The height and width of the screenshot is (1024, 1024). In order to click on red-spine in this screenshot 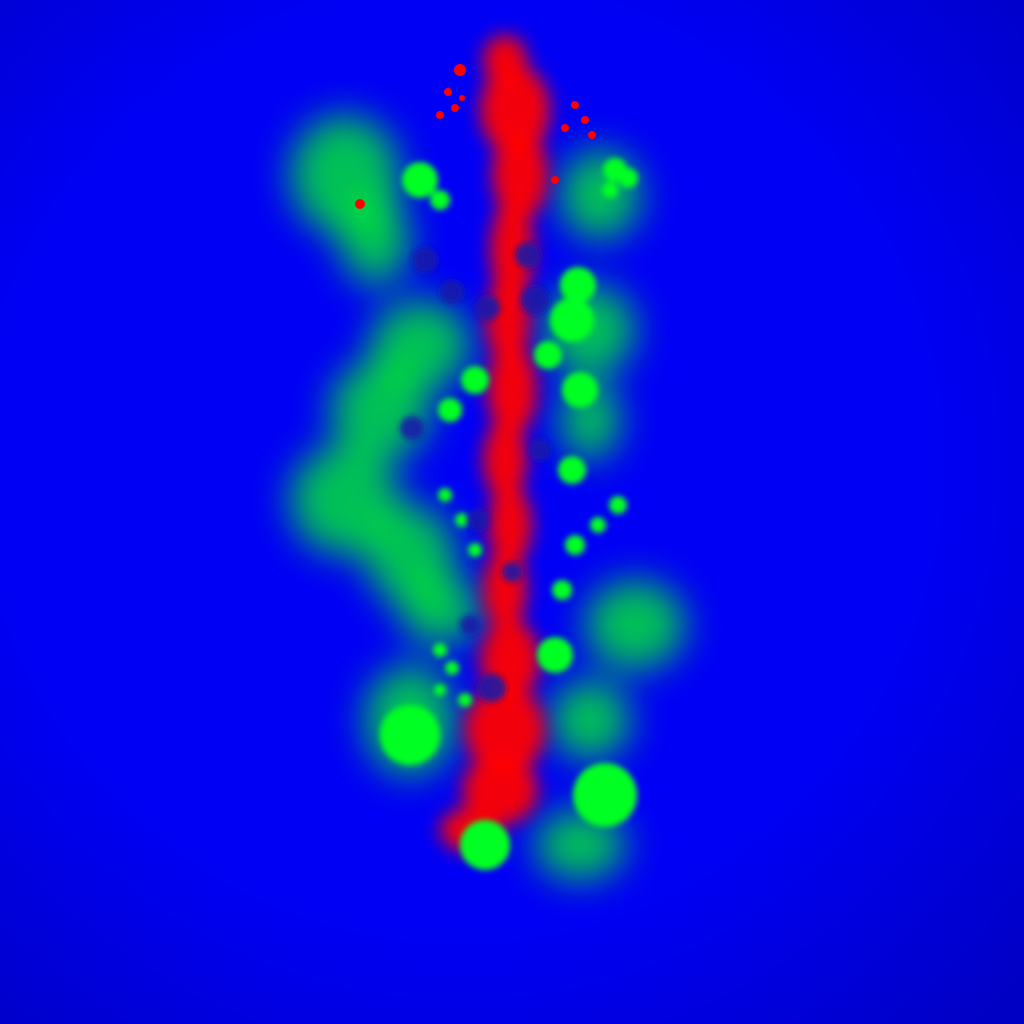, I will do `click(495, 443)`.